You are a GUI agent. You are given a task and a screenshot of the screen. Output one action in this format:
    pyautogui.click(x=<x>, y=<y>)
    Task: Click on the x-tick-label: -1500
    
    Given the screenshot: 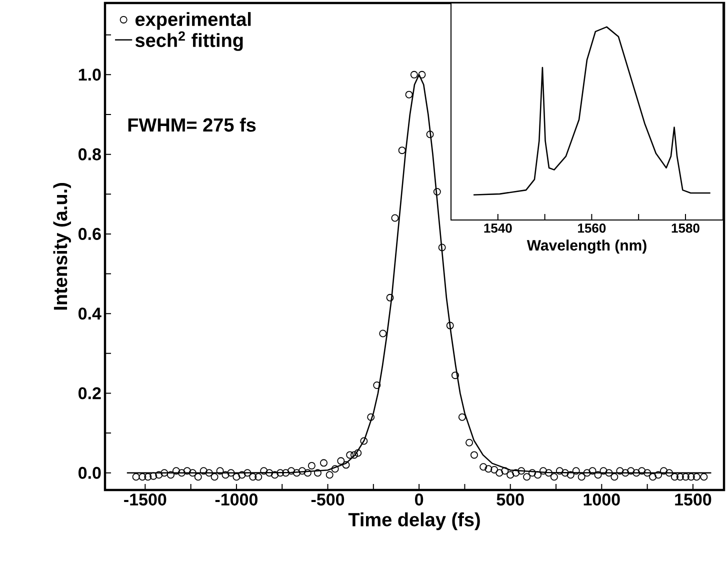 What is the action you would take?
    pyautogui.click(x=145, y=500)
    